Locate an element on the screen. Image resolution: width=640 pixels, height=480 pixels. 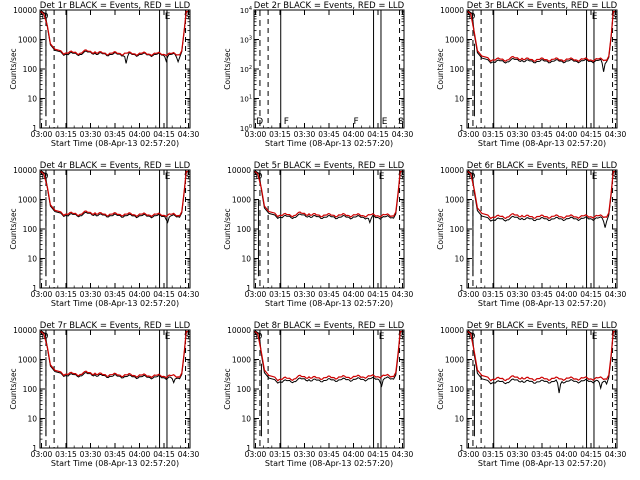
panel-1-xtick-label: 04:30 is located at coordinates (189, 134).